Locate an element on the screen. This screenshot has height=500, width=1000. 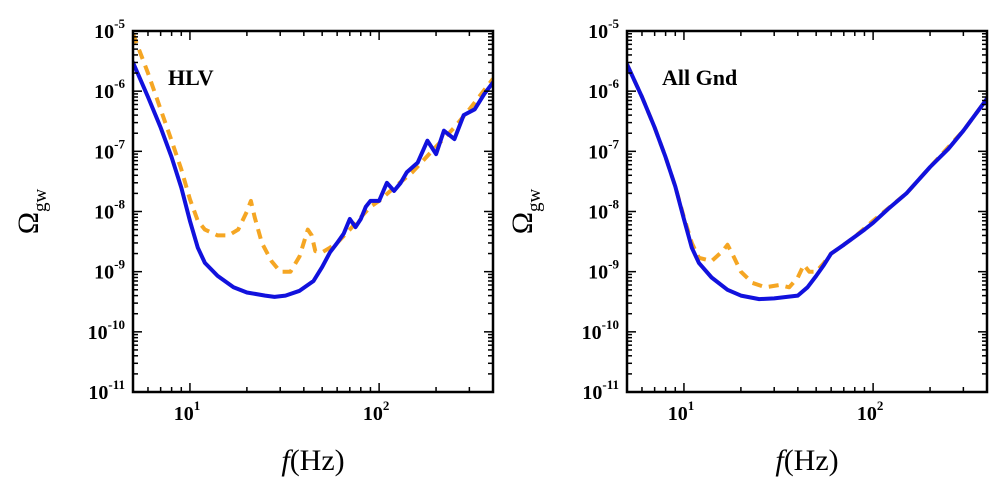
panel-label: All Gnd is located at coordinates (699, 77).